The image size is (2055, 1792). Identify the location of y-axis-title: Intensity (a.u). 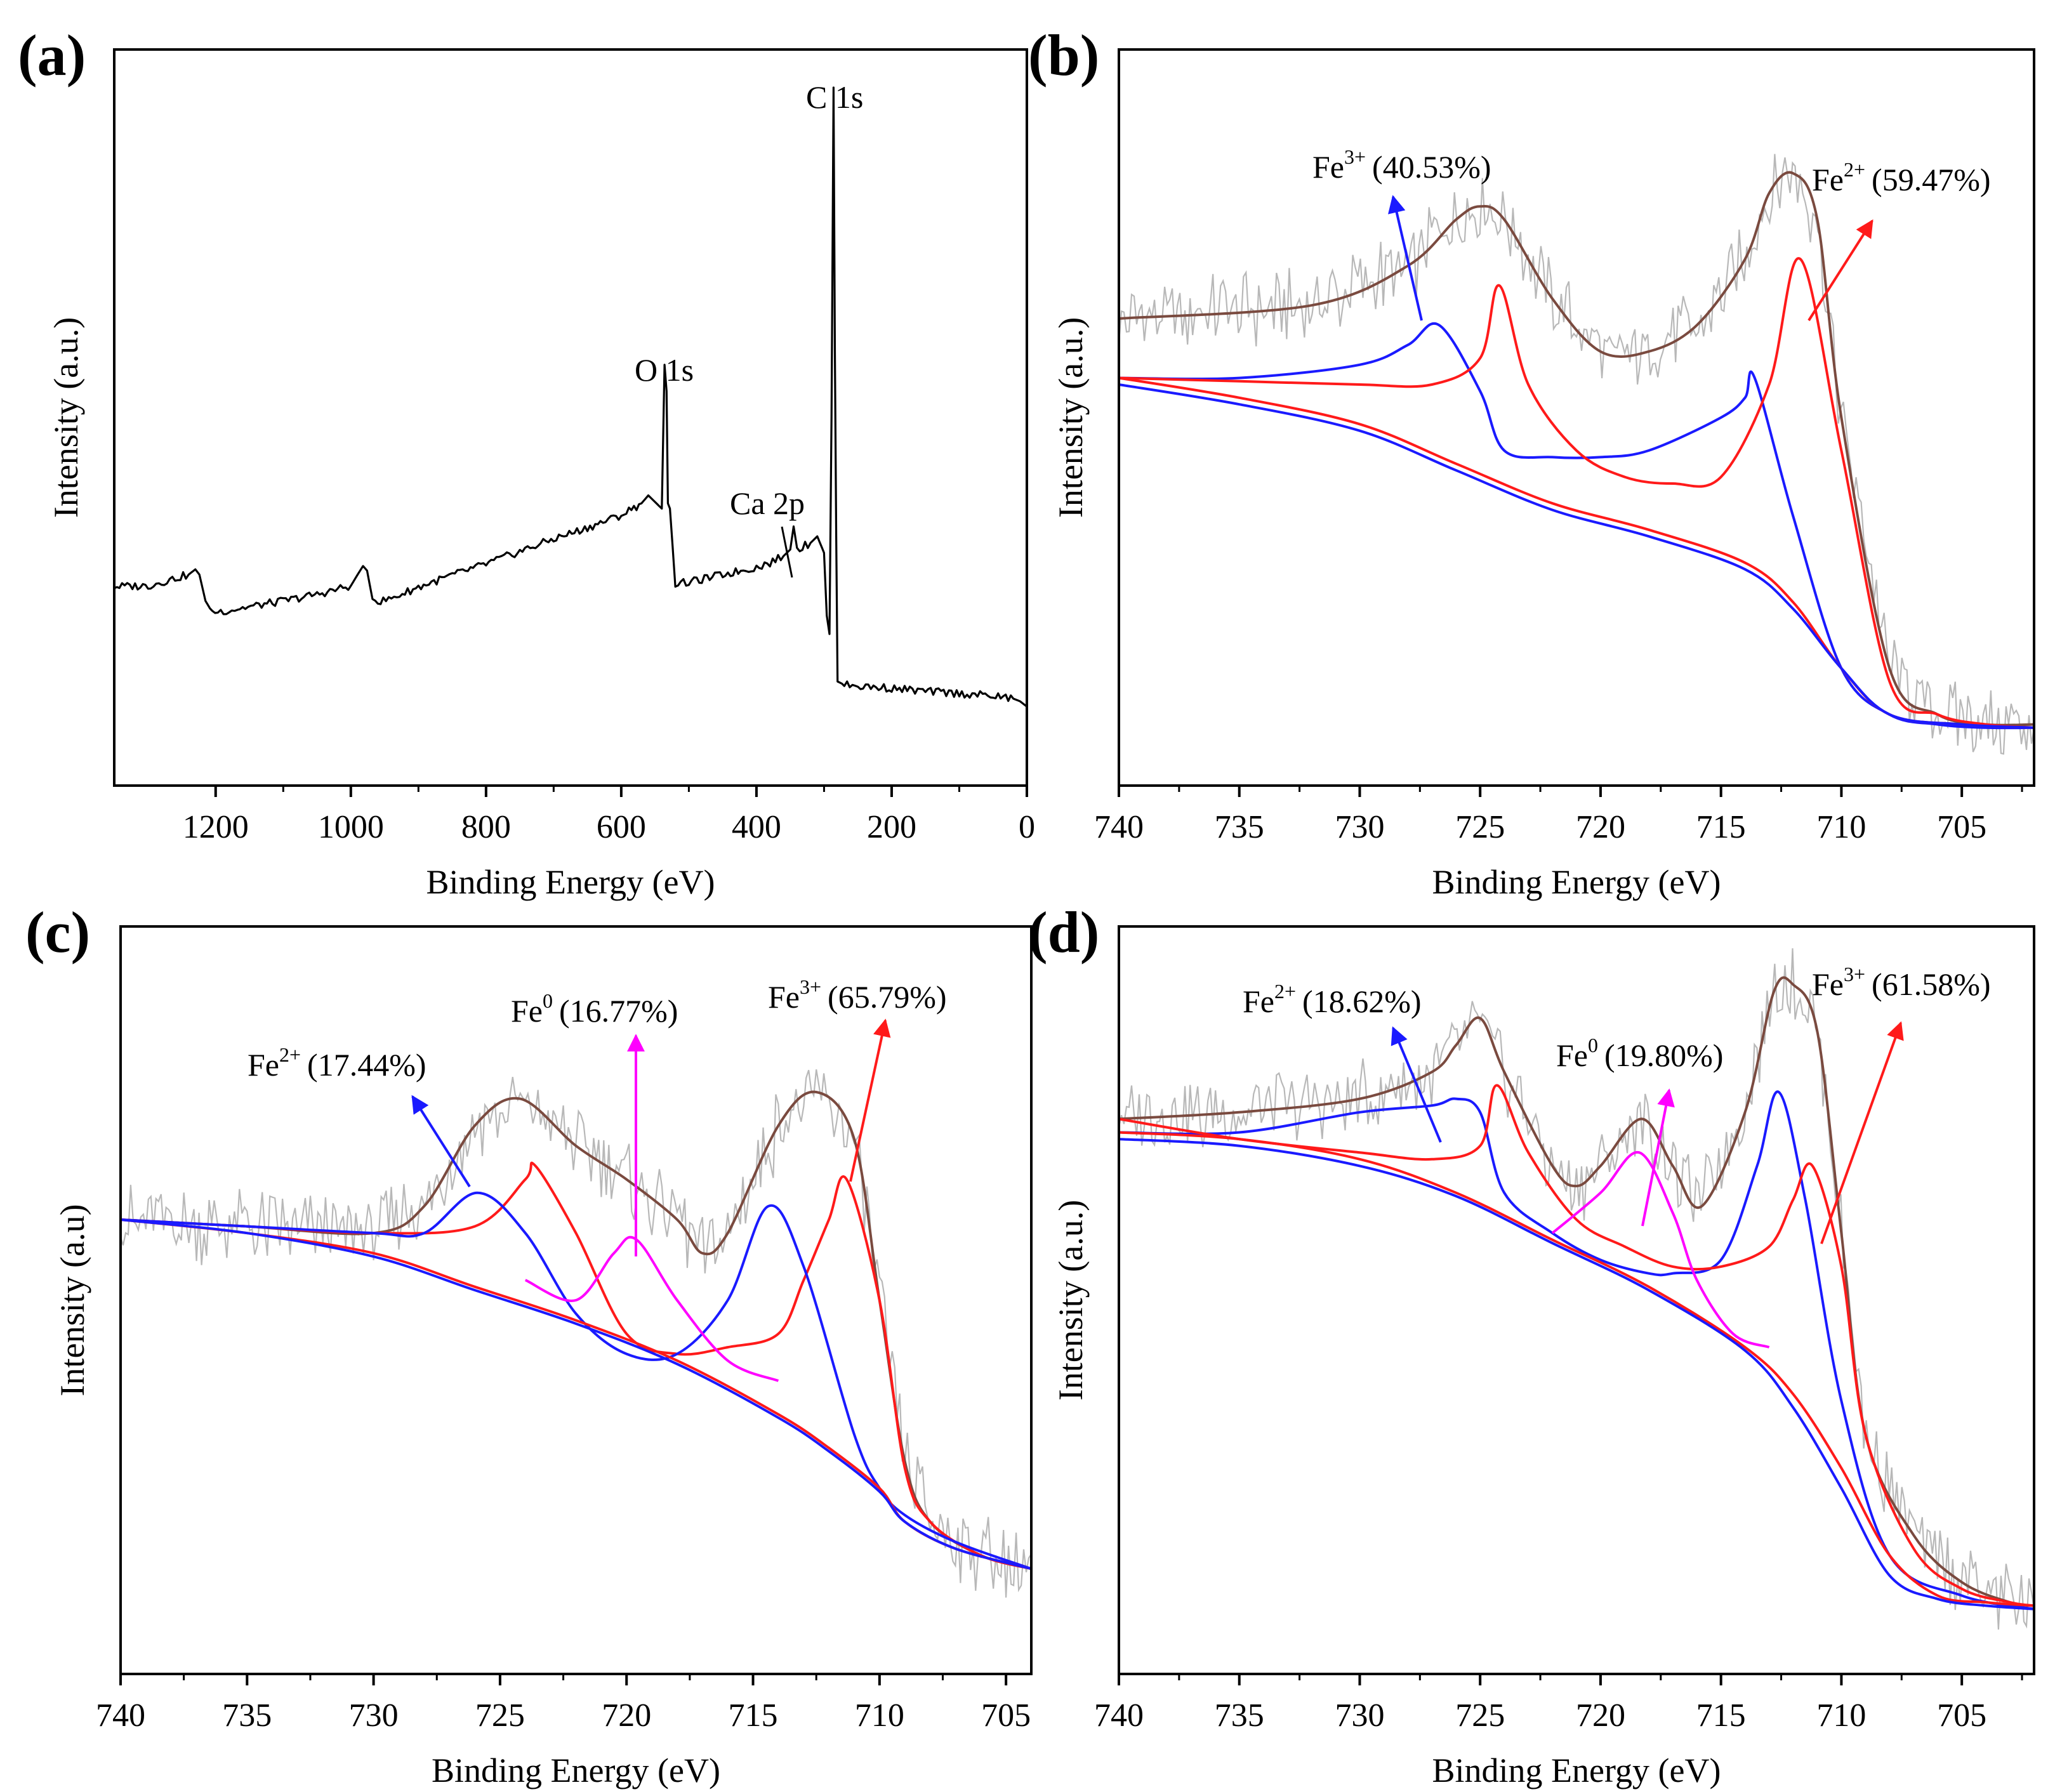
(72, 1300).